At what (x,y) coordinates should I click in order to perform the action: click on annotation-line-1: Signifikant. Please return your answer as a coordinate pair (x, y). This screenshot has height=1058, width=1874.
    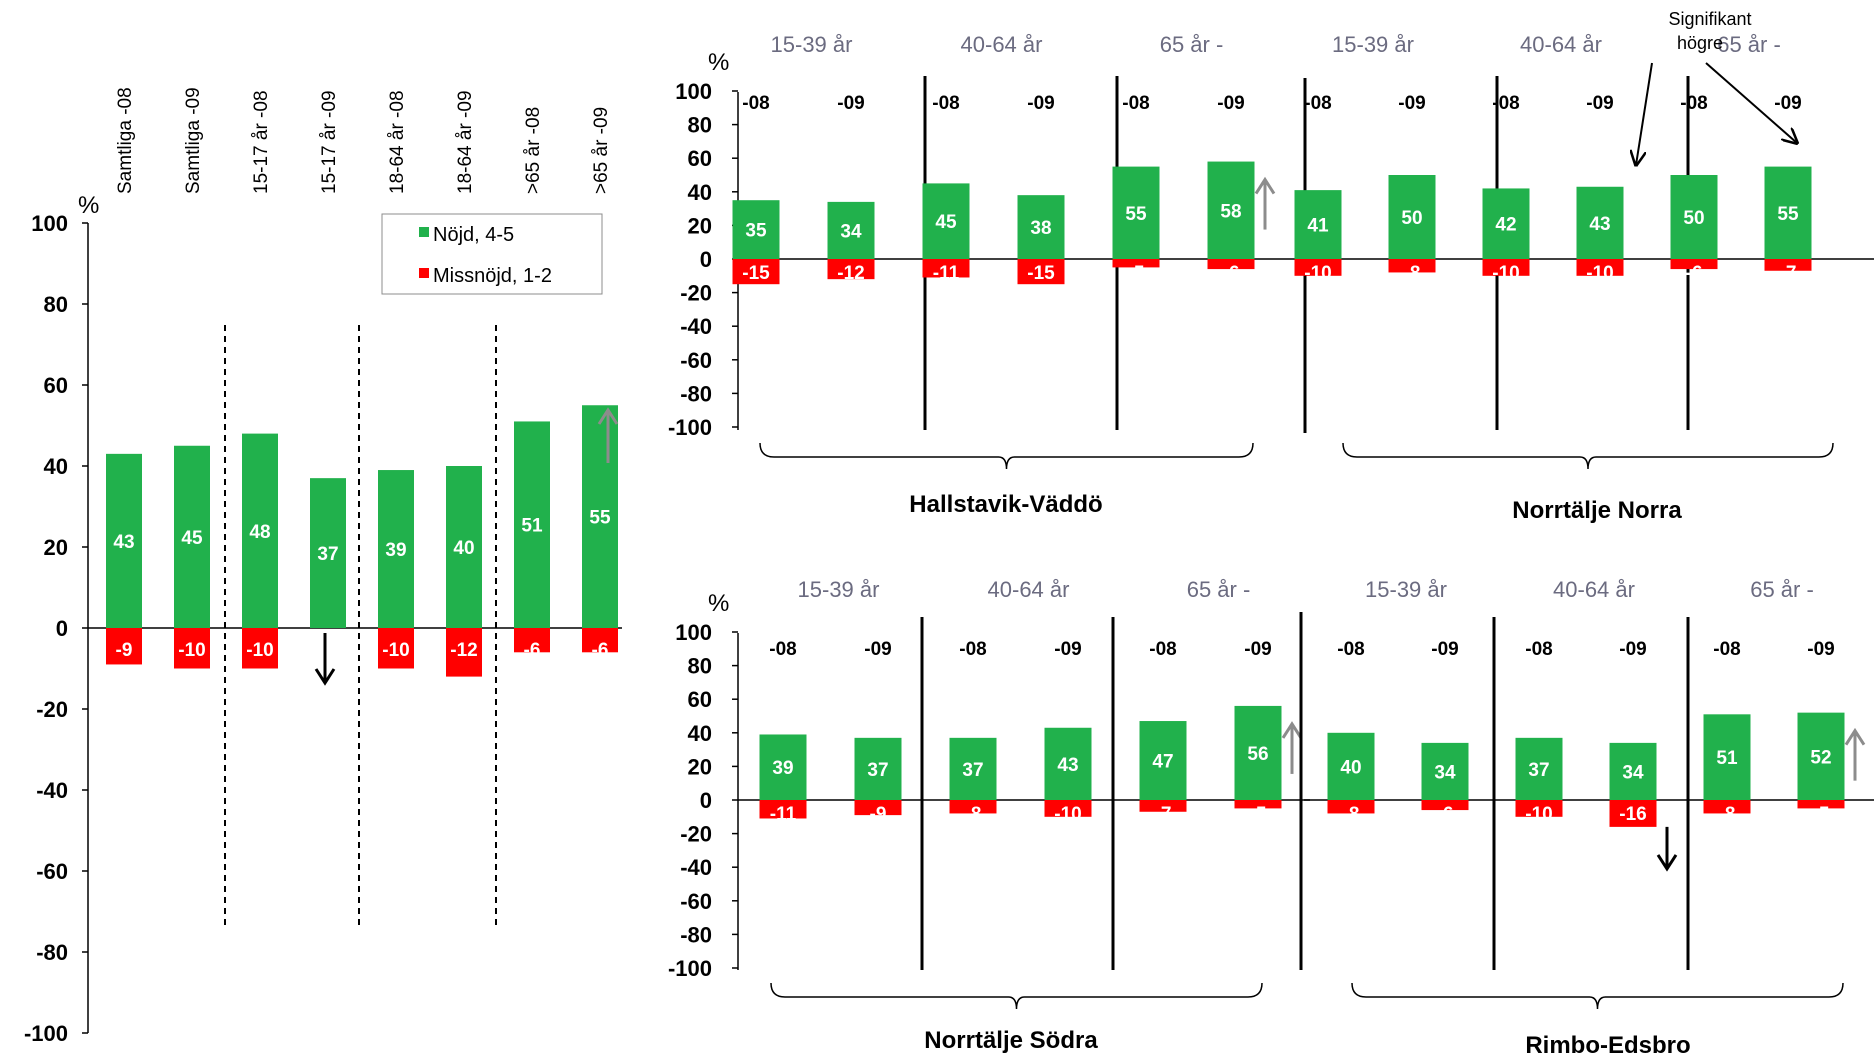
    Looking at the image, I should click on (1709, 19).